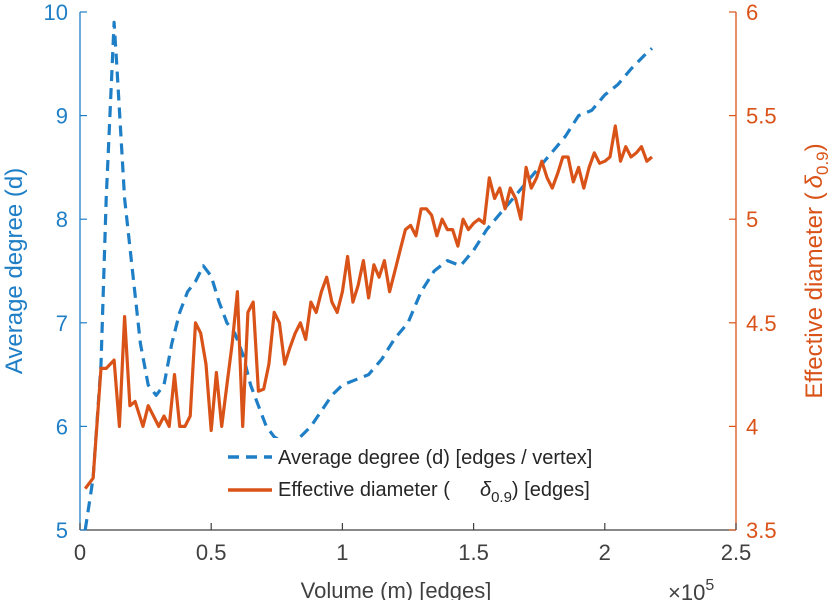  What do you see at coordinates (501, 497) in the screenshot?
I see `legend-label-ed-sub: 0.9` at bounding box center [501, 497].